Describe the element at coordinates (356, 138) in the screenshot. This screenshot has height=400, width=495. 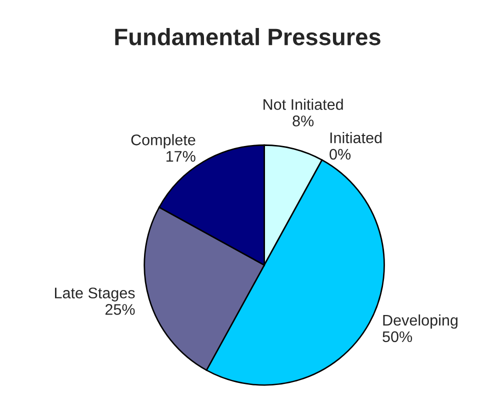
I see `category-label: Initiated` at that location.